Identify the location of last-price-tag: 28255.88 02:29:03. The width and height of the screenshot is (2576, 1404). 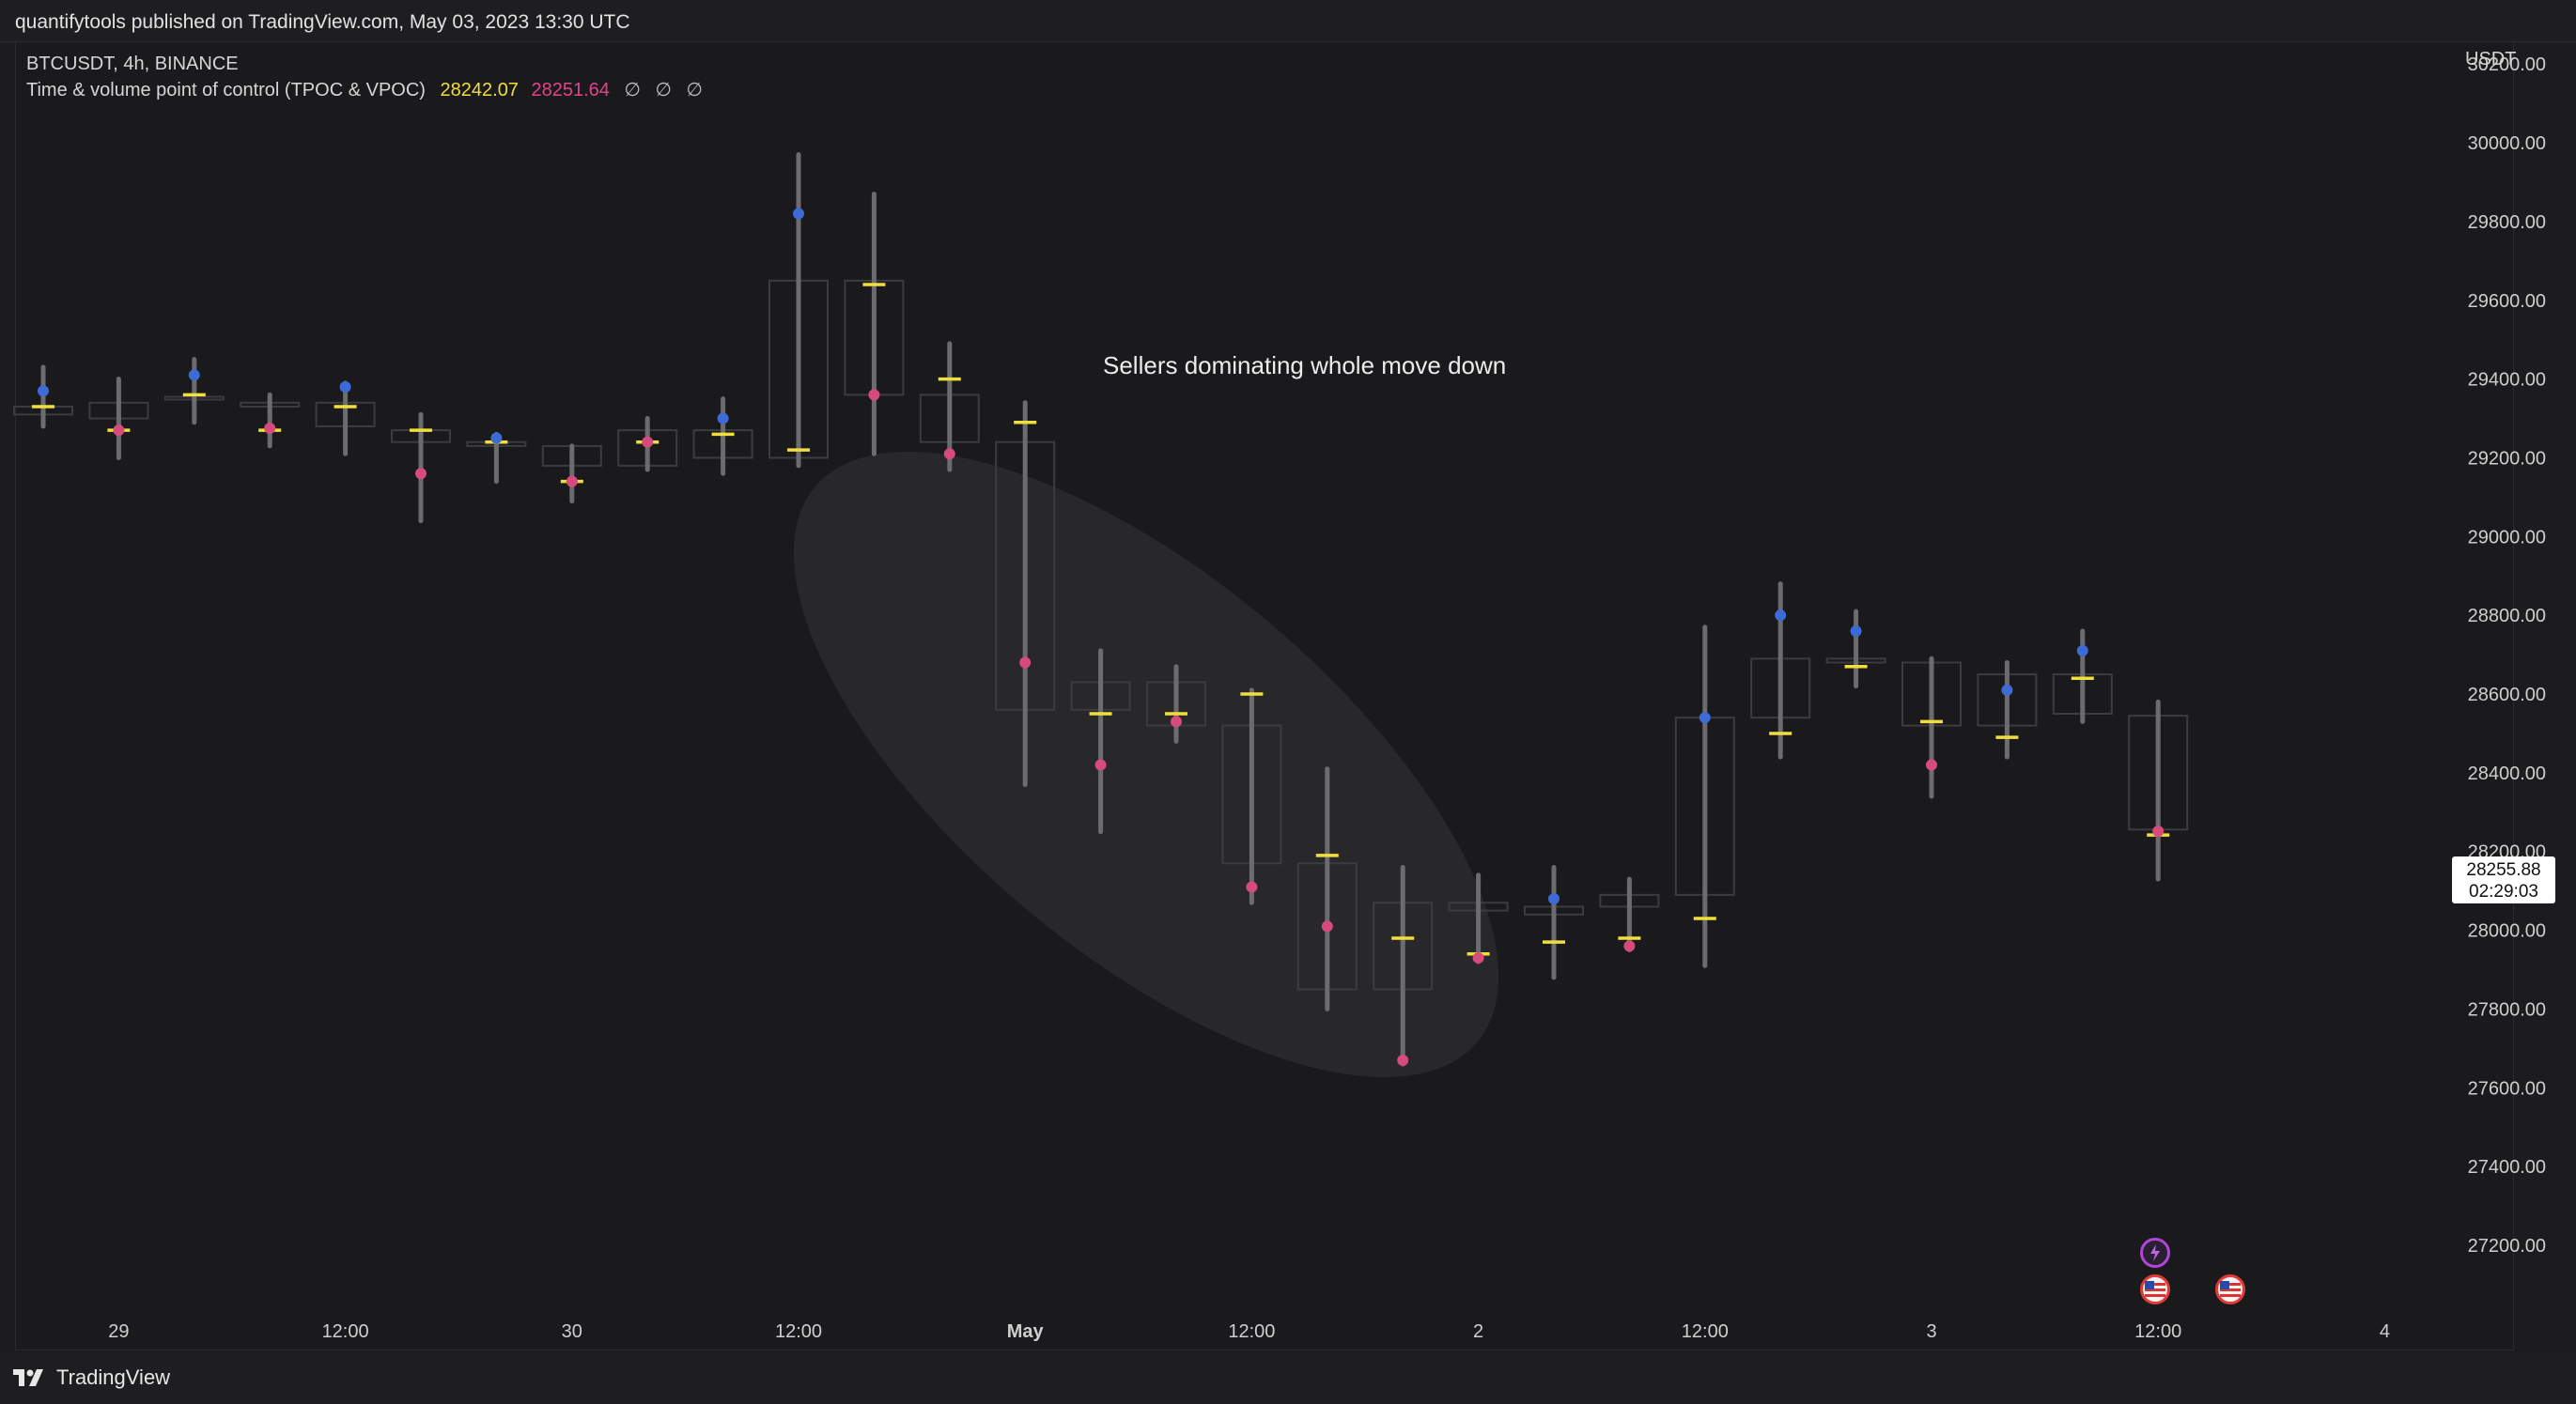
(2503, 880).